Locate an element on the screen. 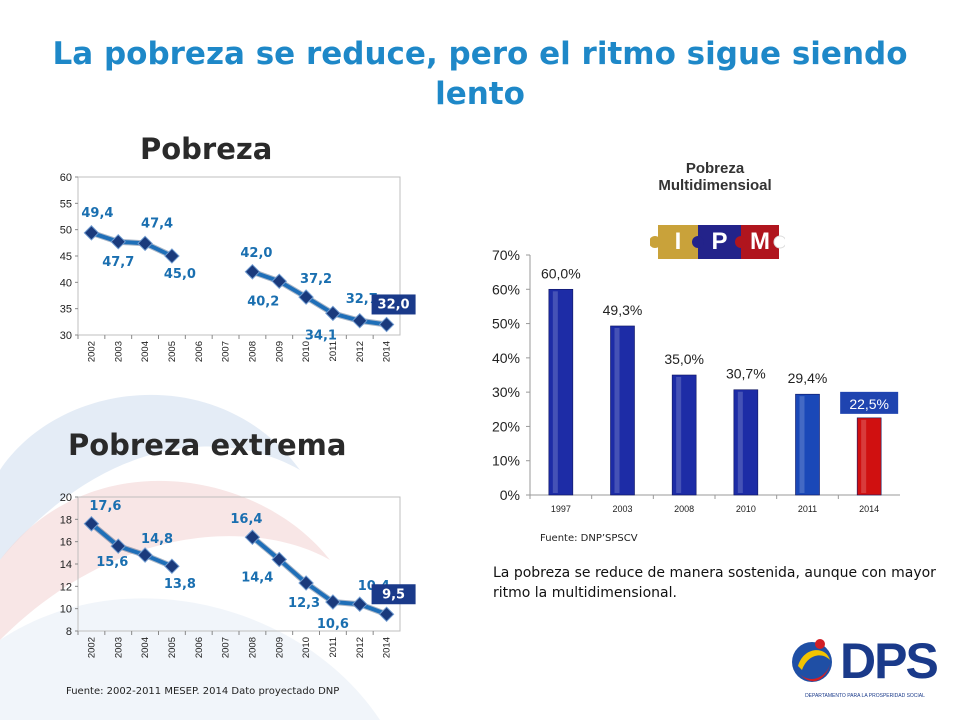  y-tick-label: 70% is located at coordinates (506, 255).